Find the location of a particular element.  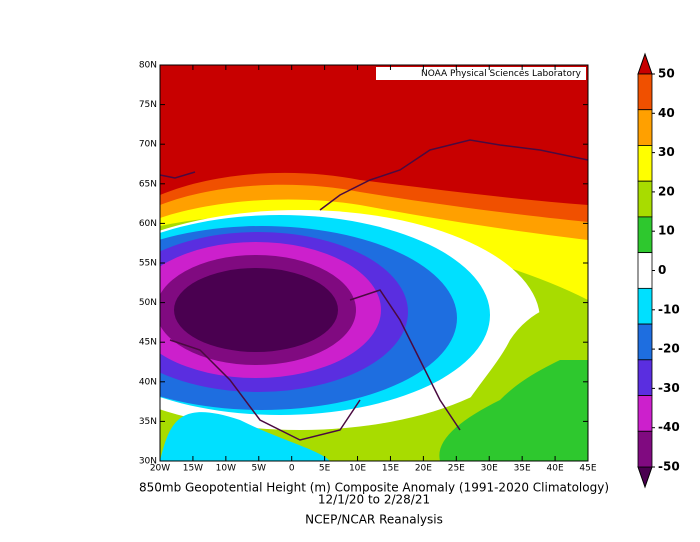

banner-box is located at coordinates (481, 73).